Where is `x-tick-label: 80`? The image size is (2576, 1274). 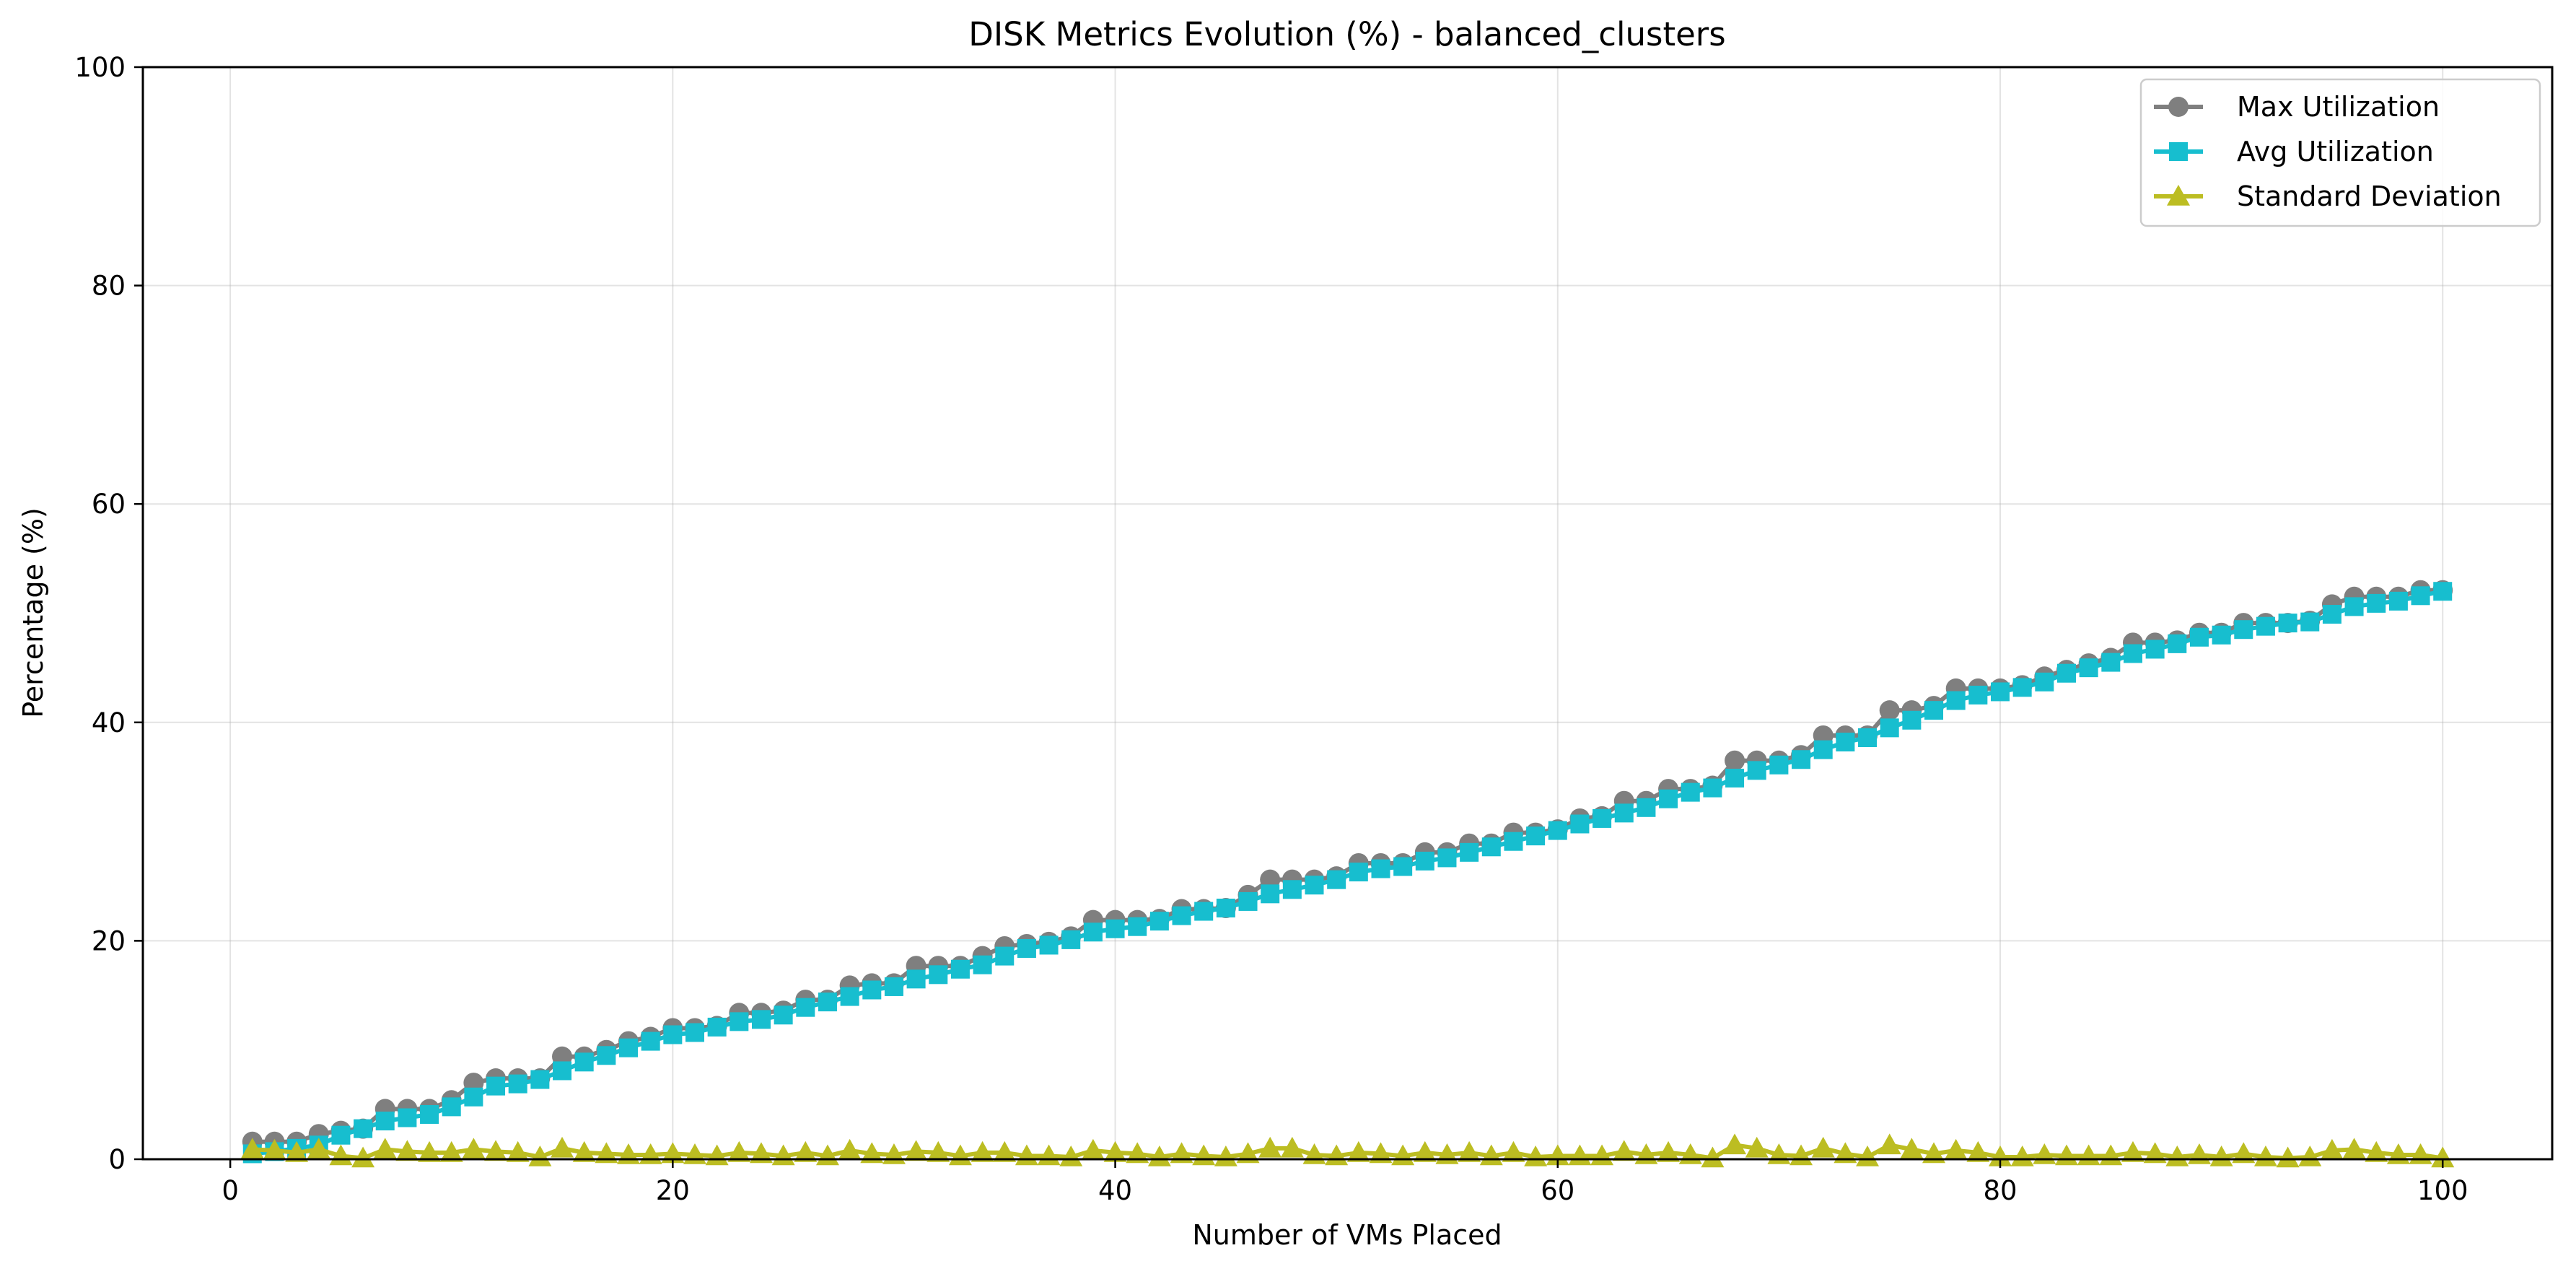
x-tick-label: 80 is located at coordinates (2000, 1190).